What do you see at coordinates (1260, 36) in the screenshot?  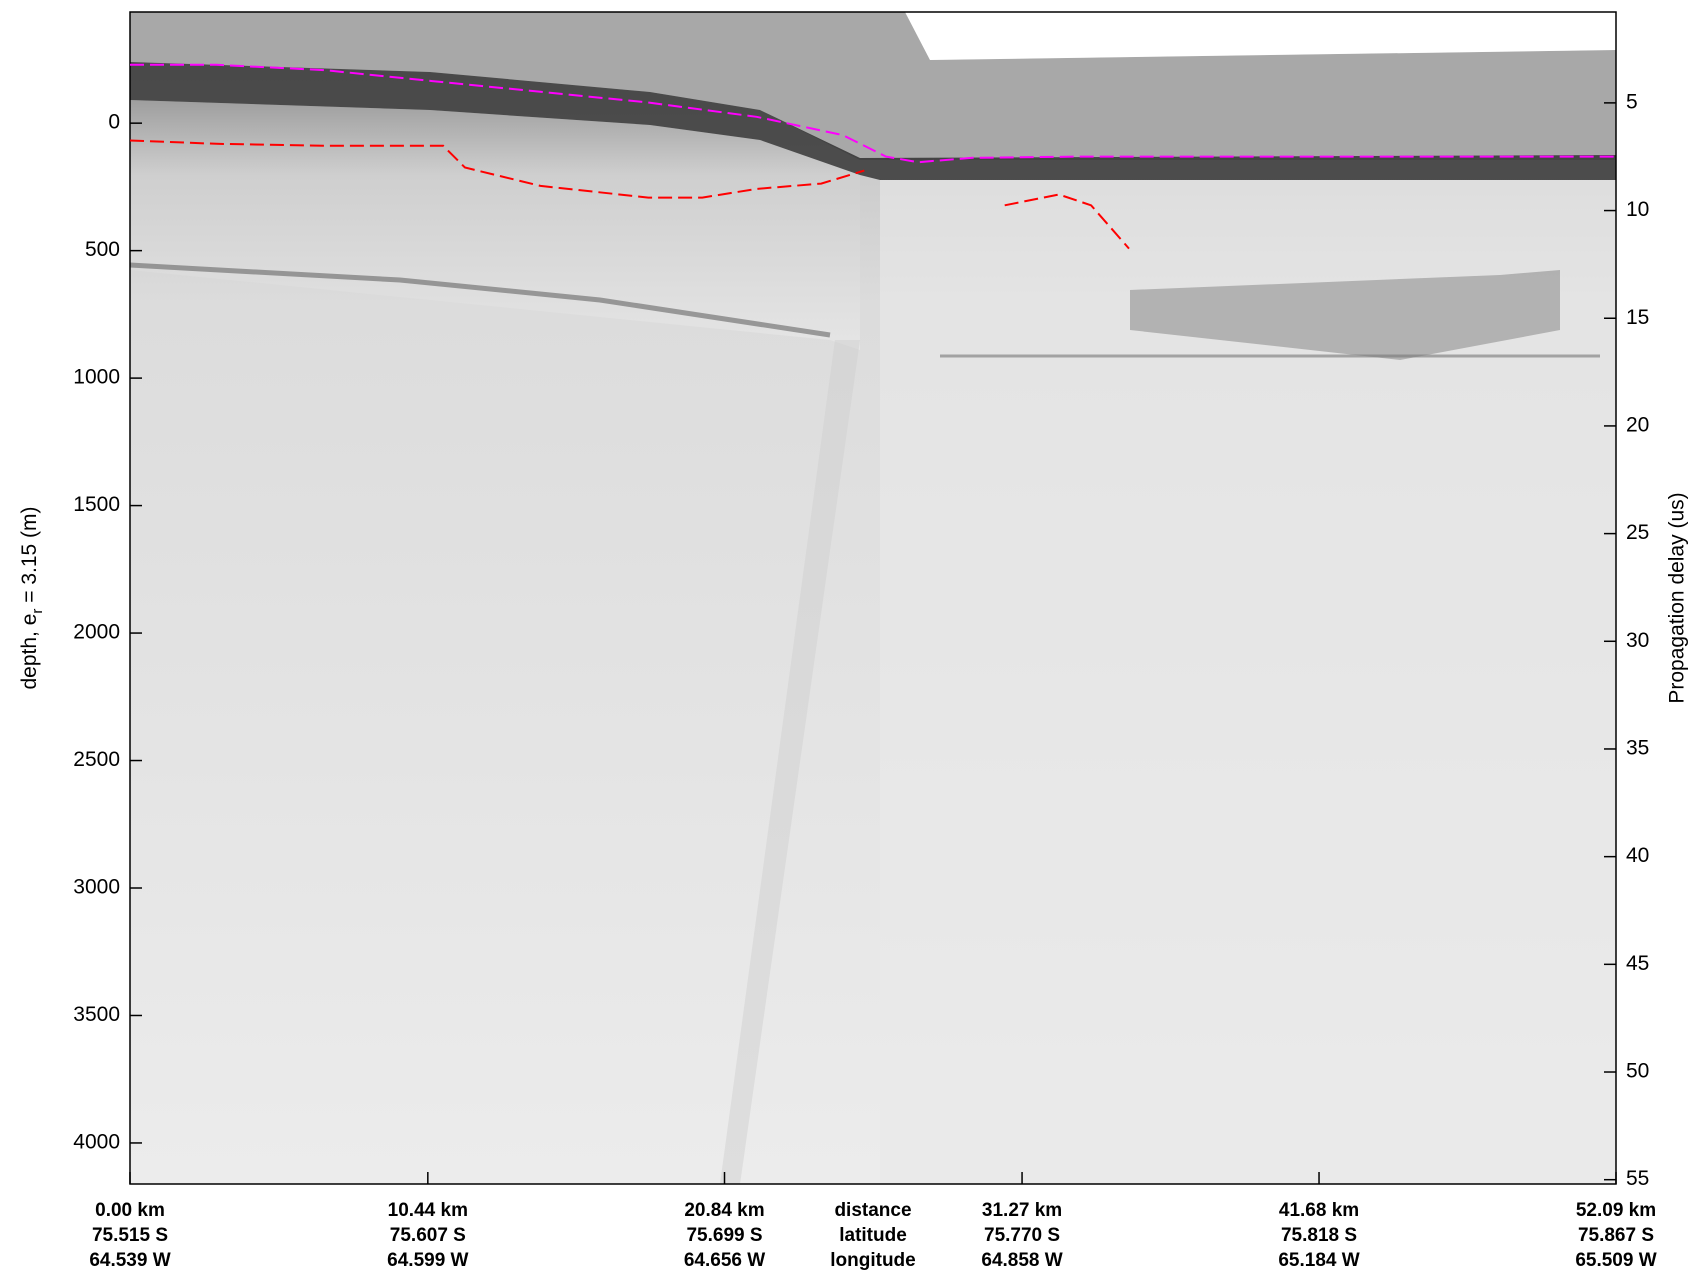 I see `echogram-blank` at bounding box center [1260, 36].